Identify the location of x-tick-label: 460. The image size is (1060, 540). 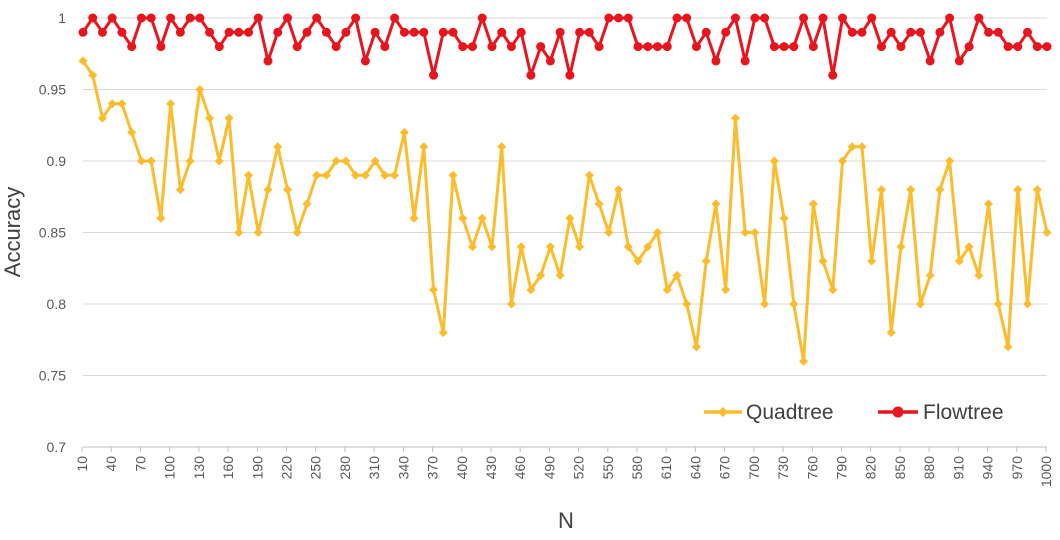
(520, 468).